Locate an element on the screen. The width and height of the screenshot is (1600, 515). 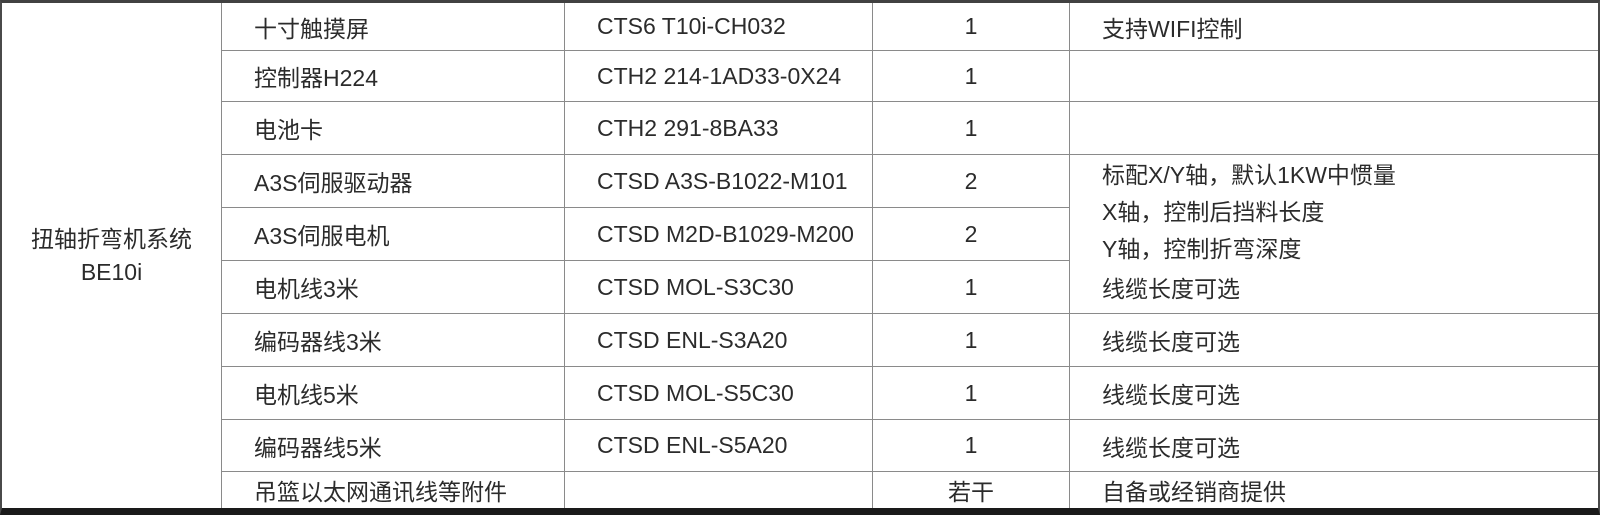
model-cell: CTSD M2D-B1029-M200 is located at coordinates (719, 234).